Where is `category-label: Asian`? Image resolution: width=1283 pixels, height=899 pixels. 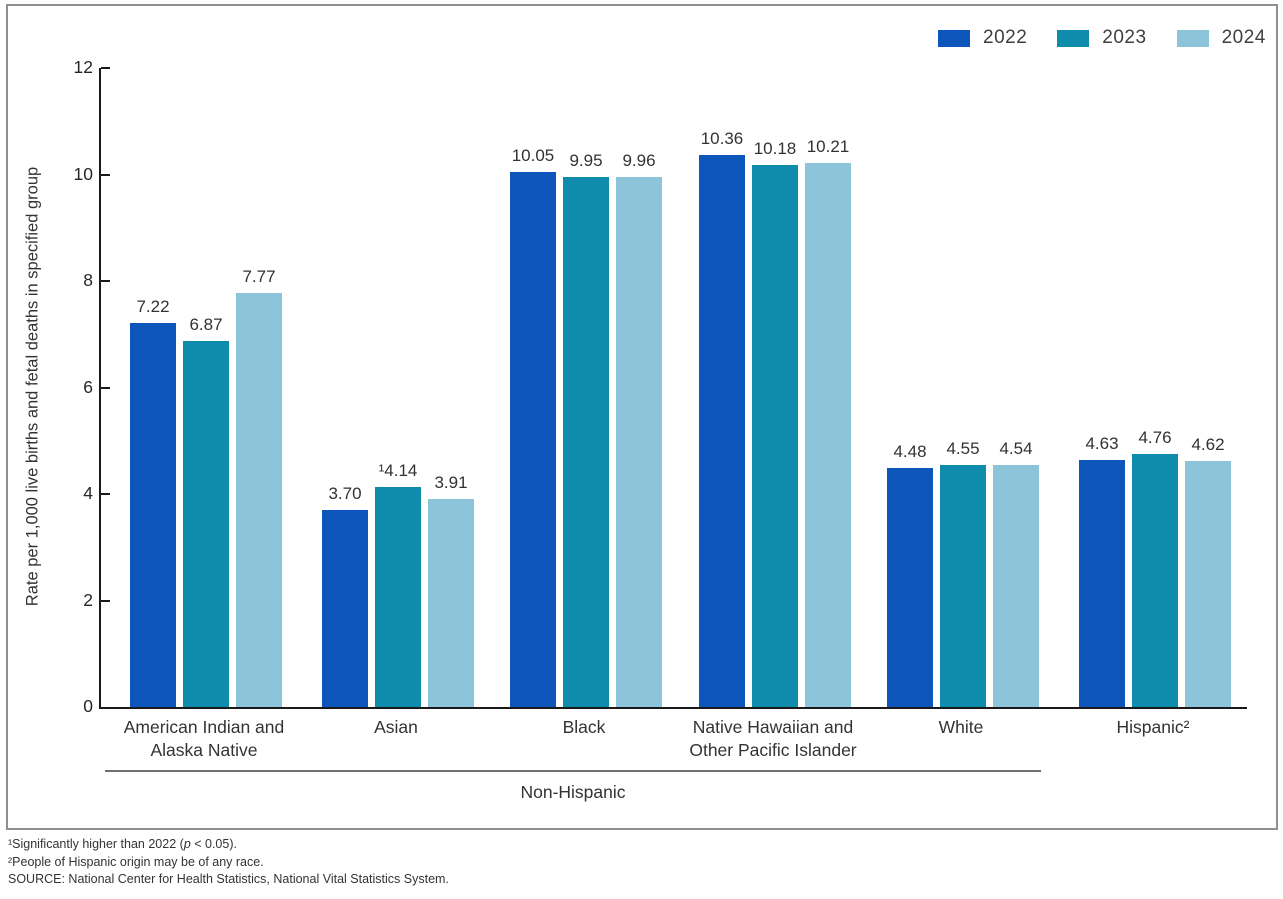 category-label: Asian is located at coordinates (396, 727).